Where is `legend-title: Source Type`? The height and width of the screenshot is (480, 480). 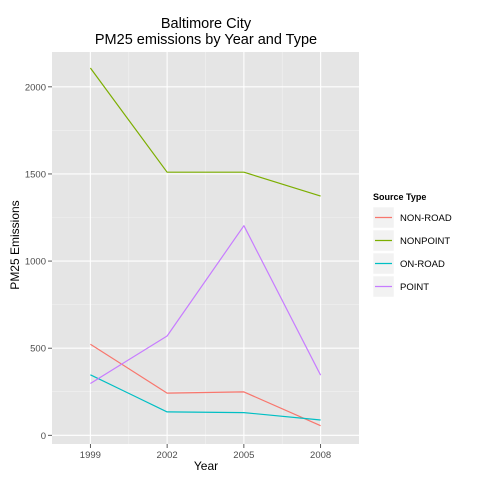
legend-title: Source Type is located at coordinates (399, 197).